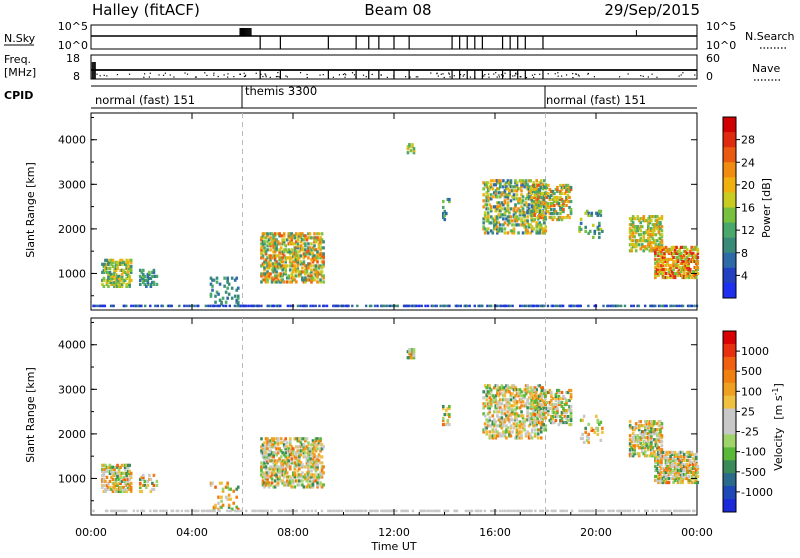 This screenshot has height=558, width=800. I want to click on ground-cell-1939, so click(432, 511).